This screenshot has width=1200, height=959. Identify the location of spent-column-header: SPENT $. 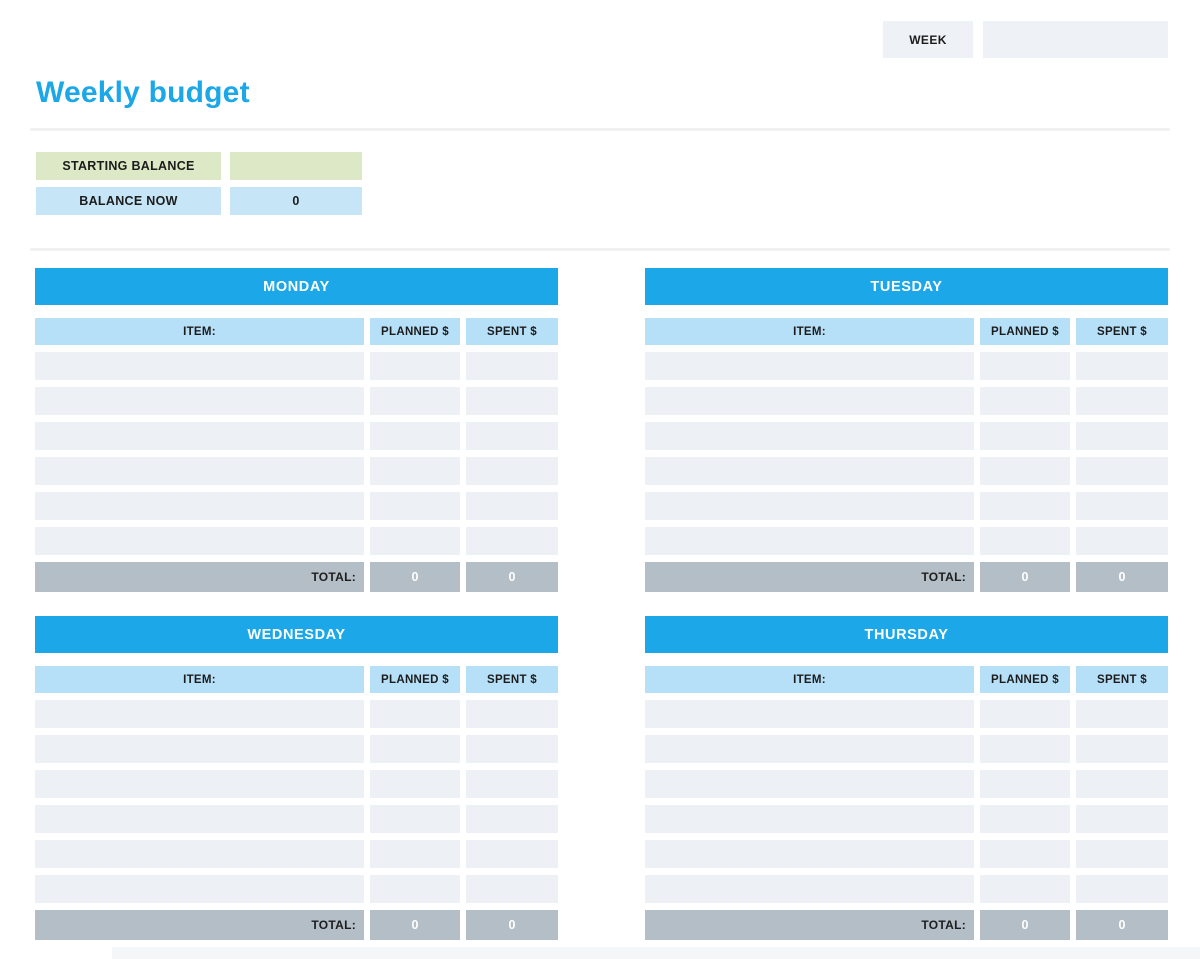
(1122, 331).